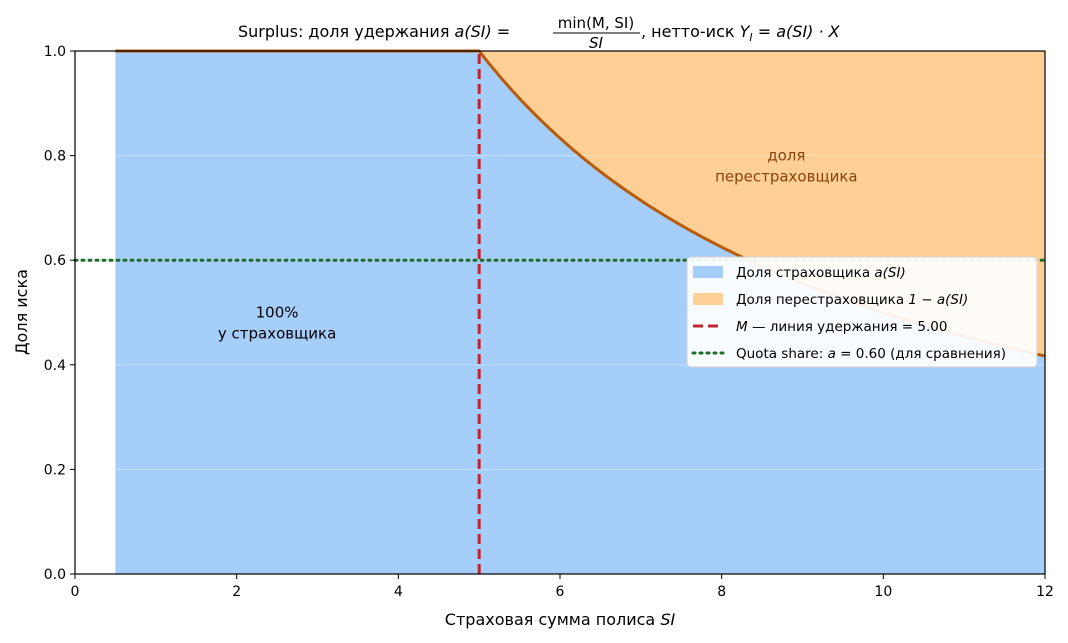  Describe the element at coordinates (236, 592) in the screenshot. I see `x-tick-label: 2` at that location.